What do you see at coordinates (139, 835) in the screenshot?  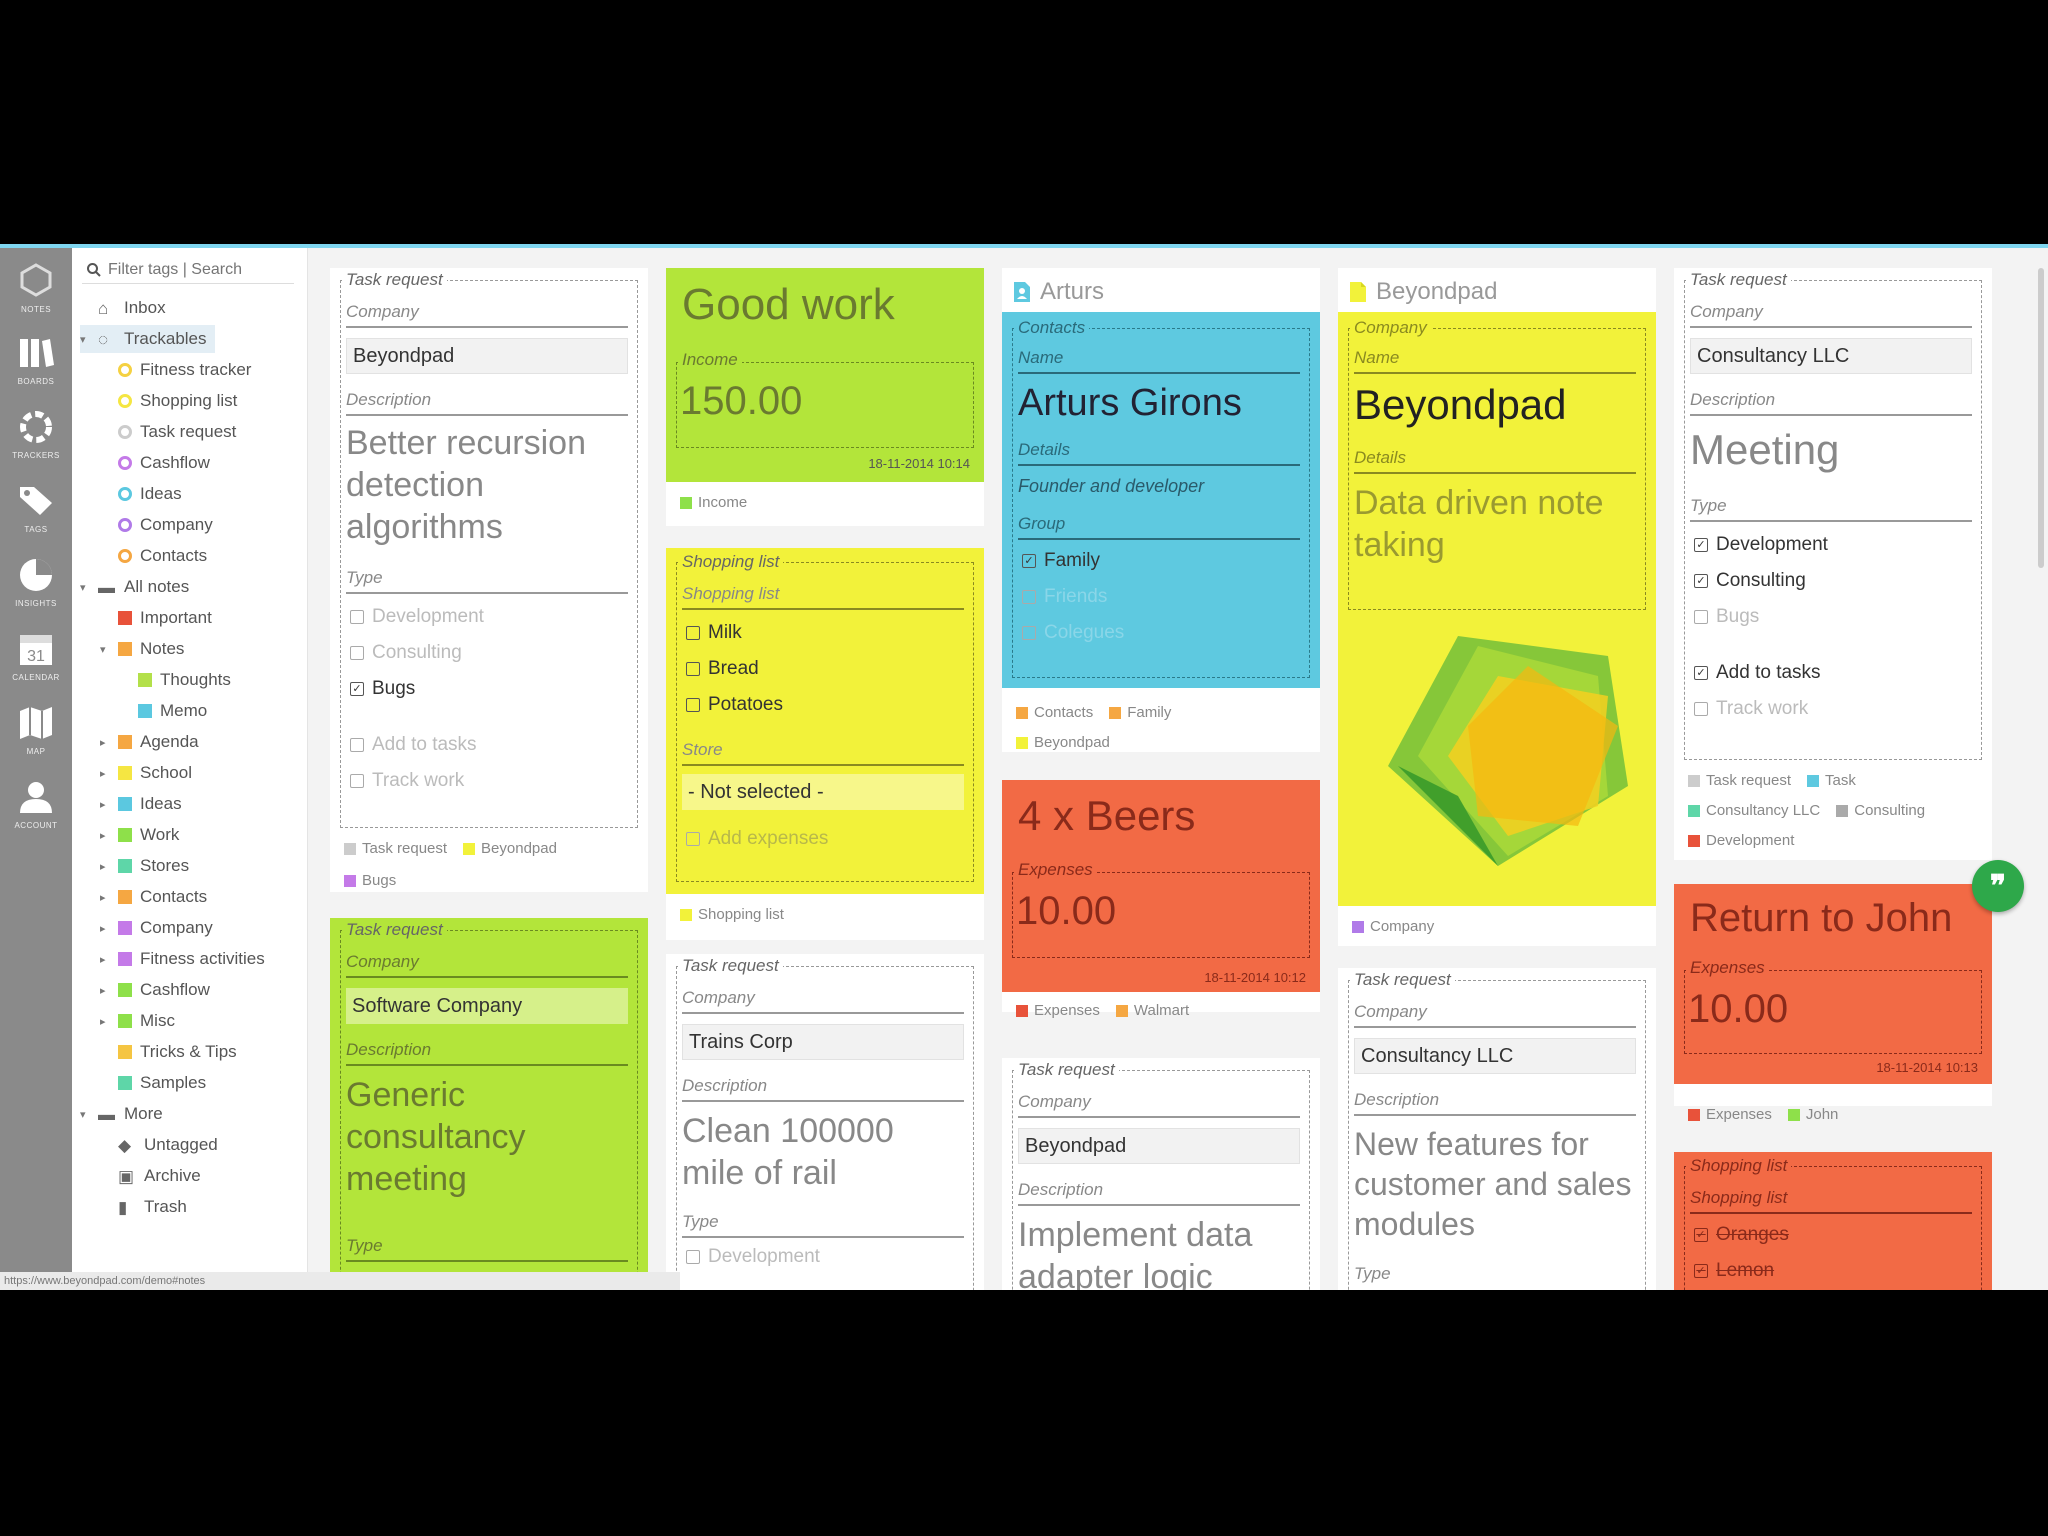 I see `sidebar-item: ▸ Work` at bounding box center [139, 835].